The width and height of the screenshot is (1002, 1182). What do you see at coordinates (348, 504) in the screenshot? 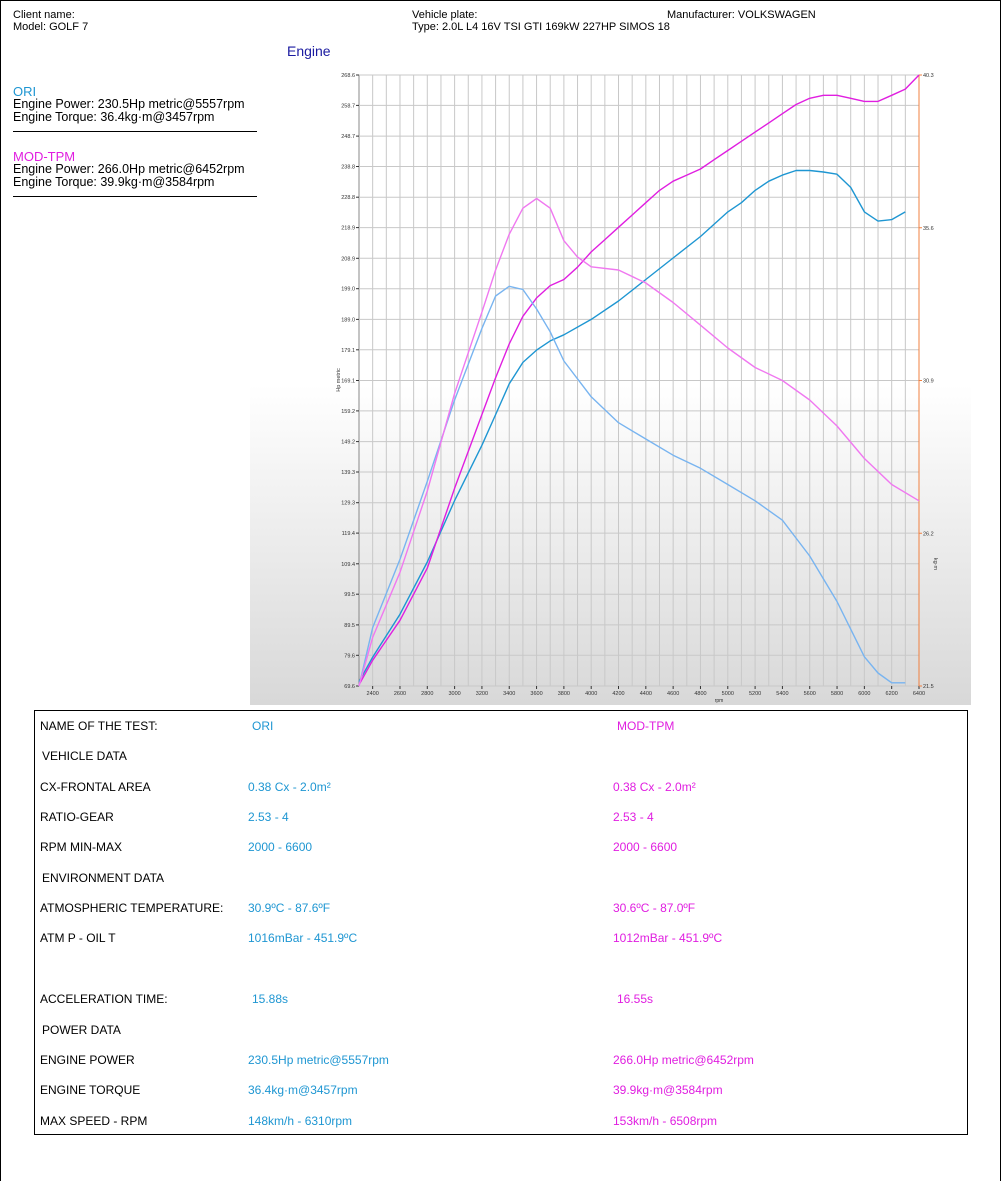
I see `y-tick-label: 129.3` at bounding box center [348, 504].